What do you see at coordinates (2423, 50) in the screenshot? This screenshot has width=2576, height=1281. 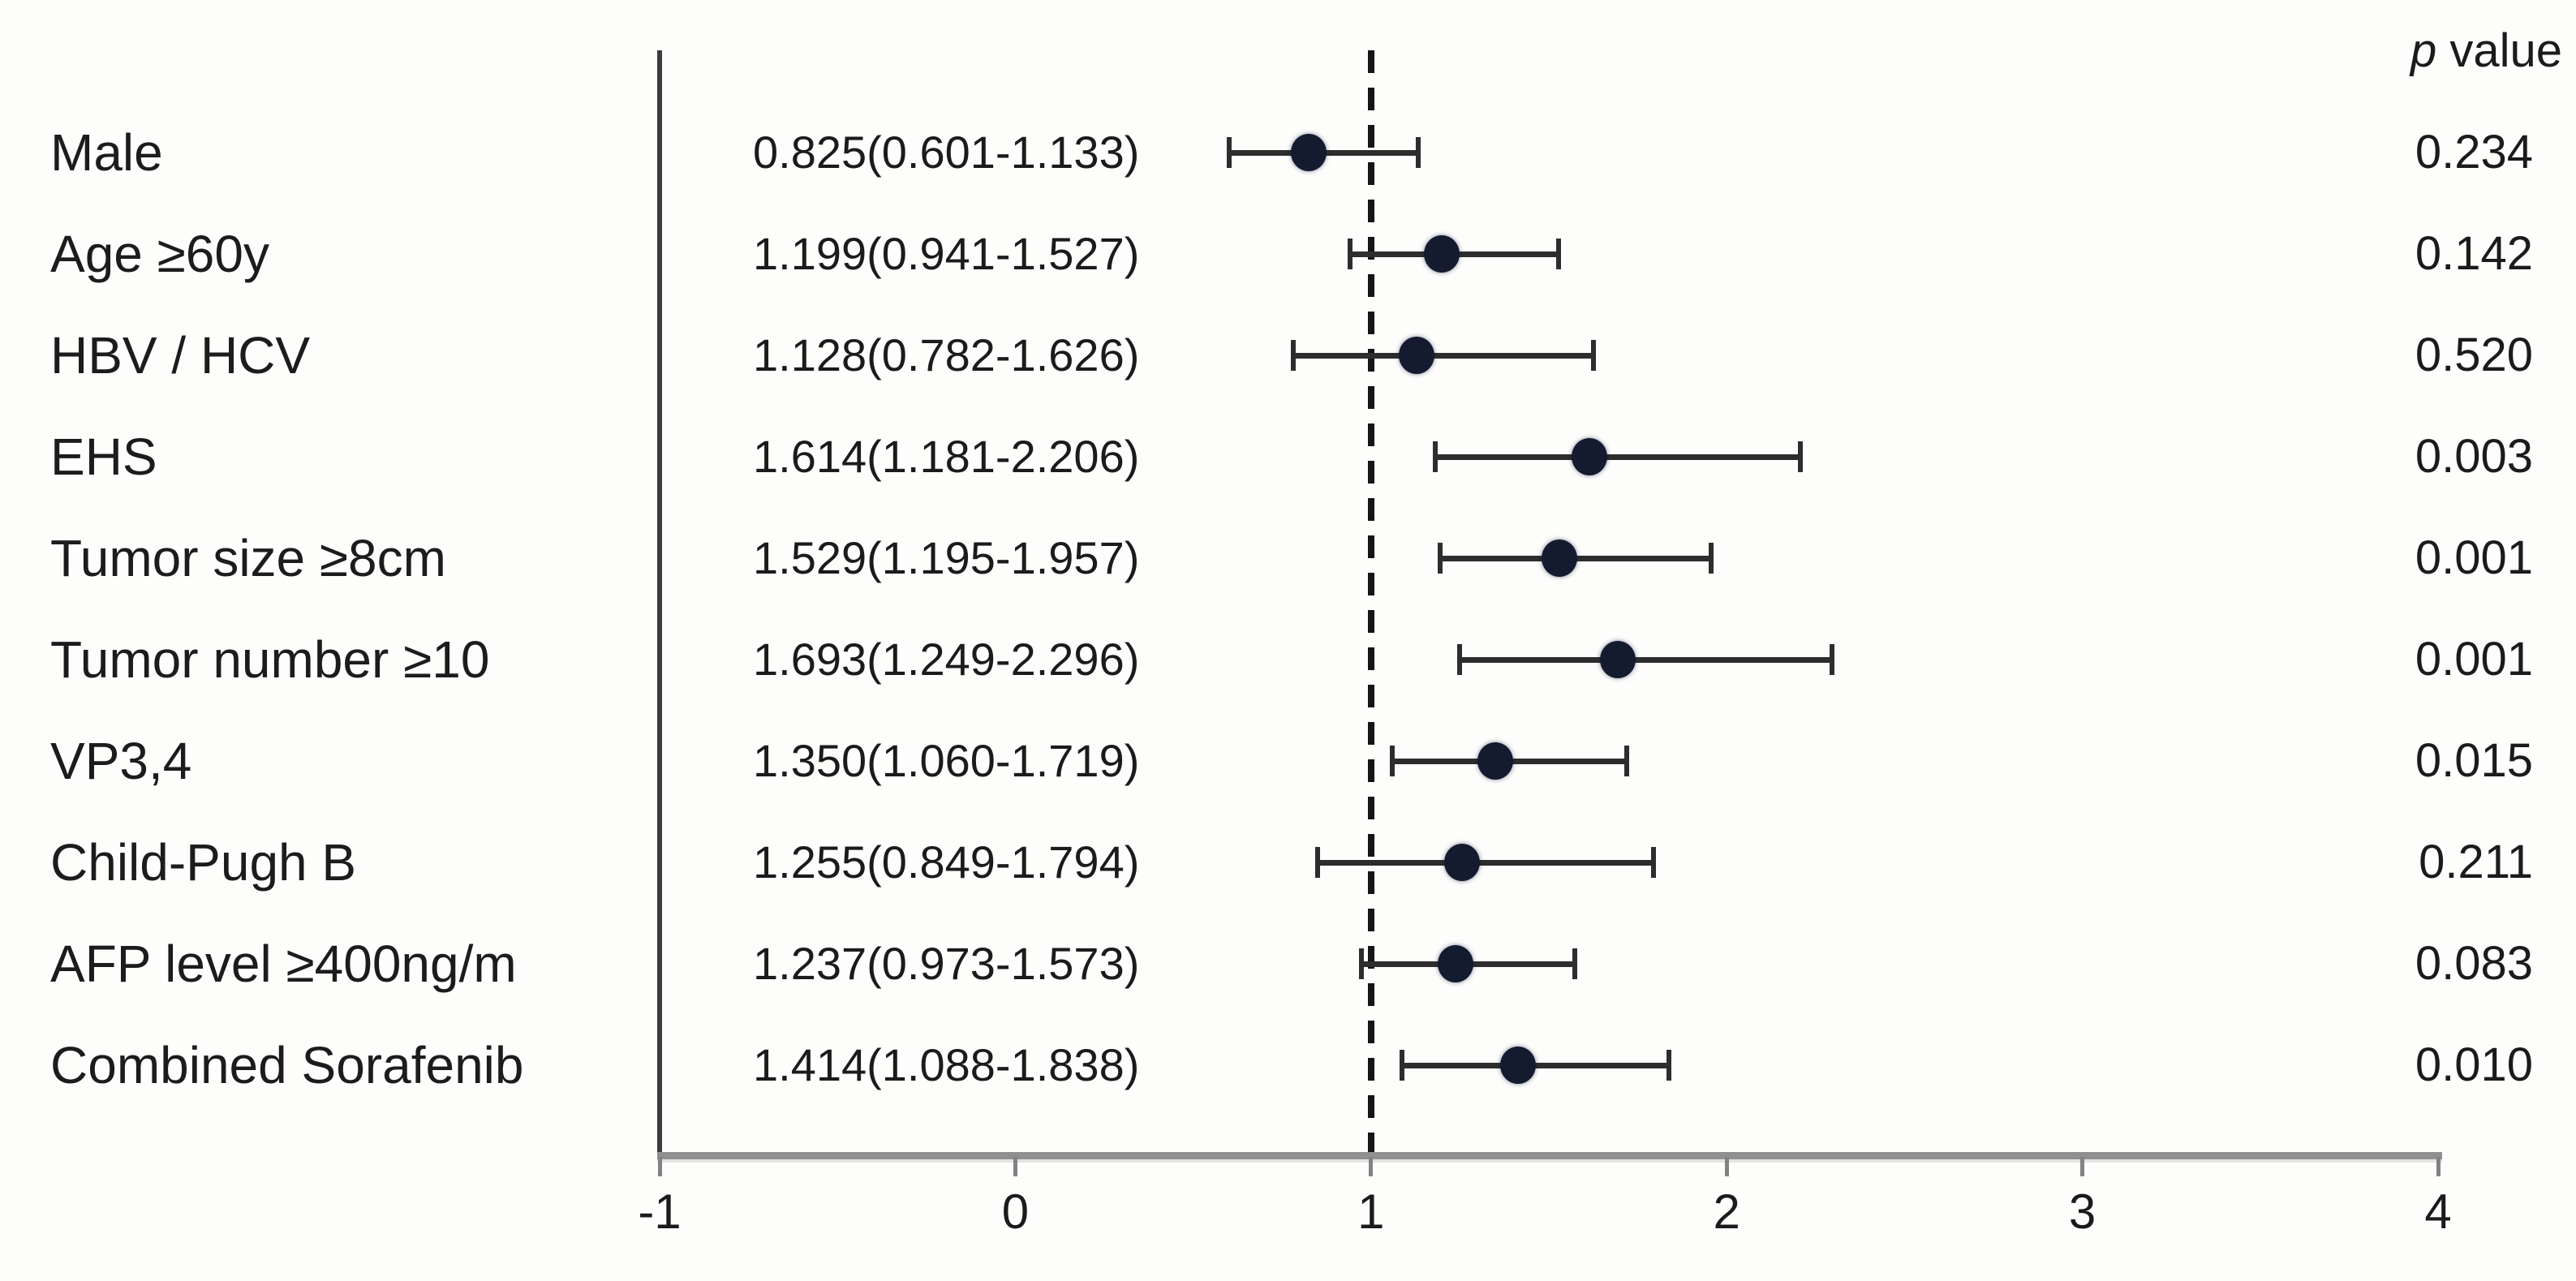 I see `p-header-italic-p: p` at bounding box center [2423, 50].